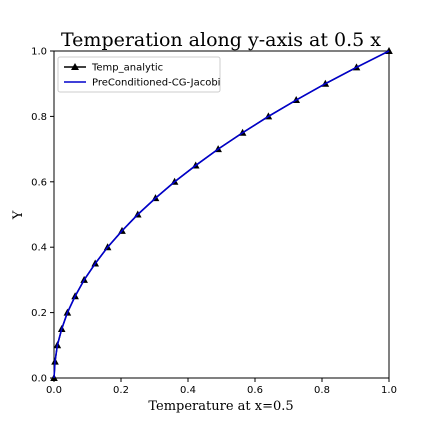  Describe the element at coordinates (42, 216) in the screenshot. I see `y-axis-ticks: 0.0 0.2 0.4 0.6 0.8 1.0` at that location.